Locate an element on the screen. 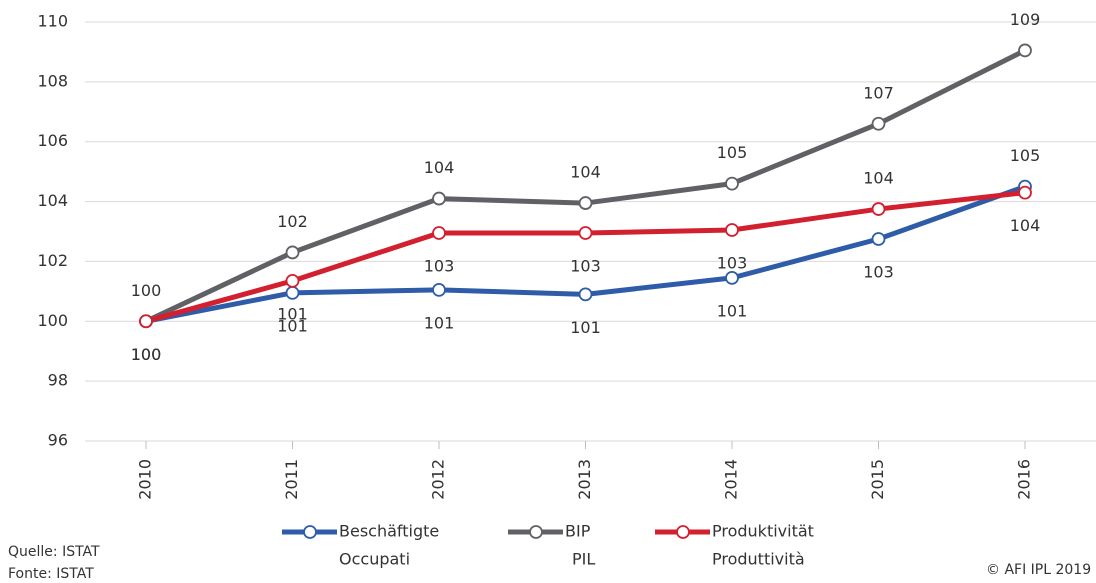 The height and width of the screenshot is (583, 1096). y-tick-label: 100 is located at coordinates (52, 320).